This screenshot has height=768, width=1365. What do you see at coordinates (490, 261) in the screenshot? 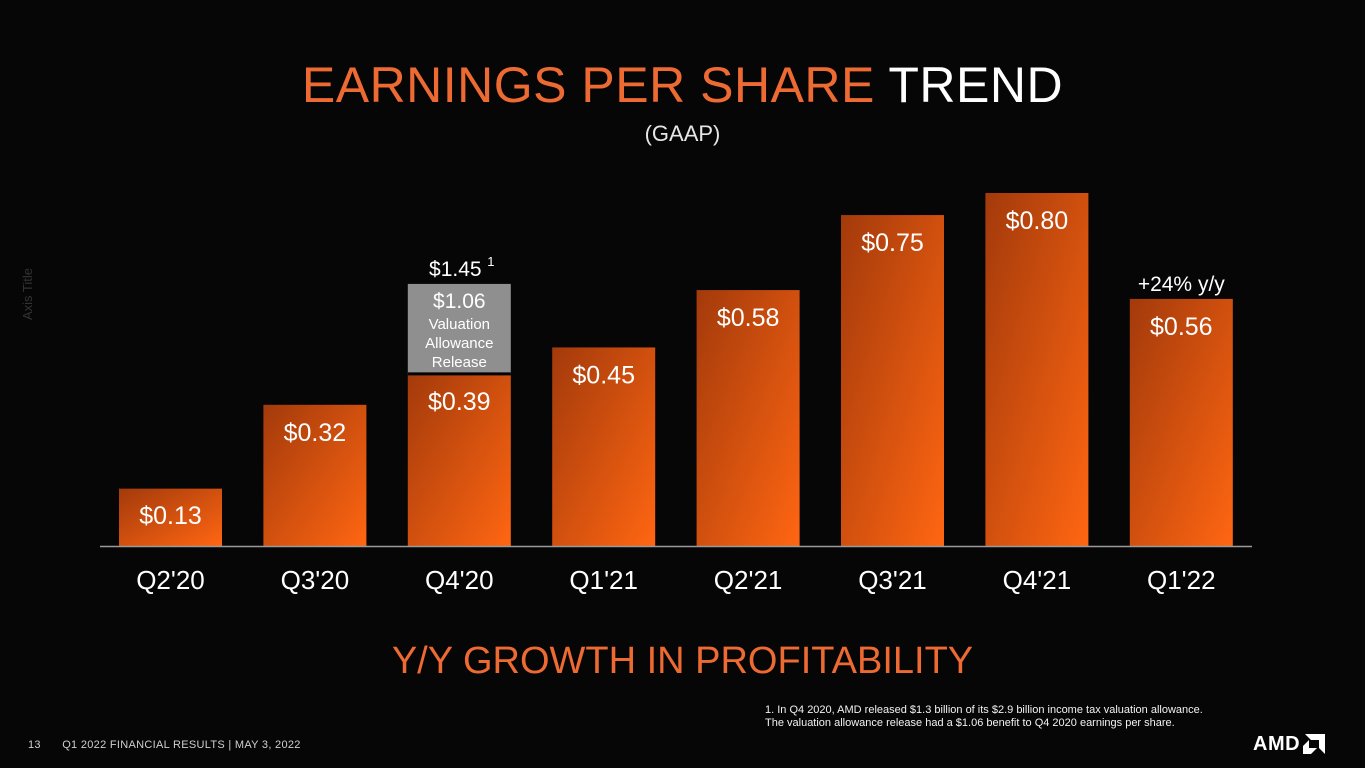
I see `total-footnote-marker: 1` at bounding box center [490, 261].